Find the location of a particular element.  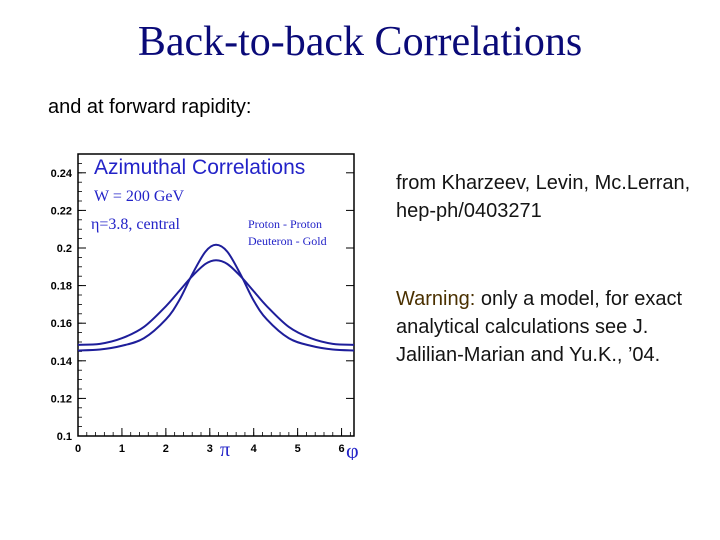

y-tick-label: 0.12 is located at coordinates (61, 399).